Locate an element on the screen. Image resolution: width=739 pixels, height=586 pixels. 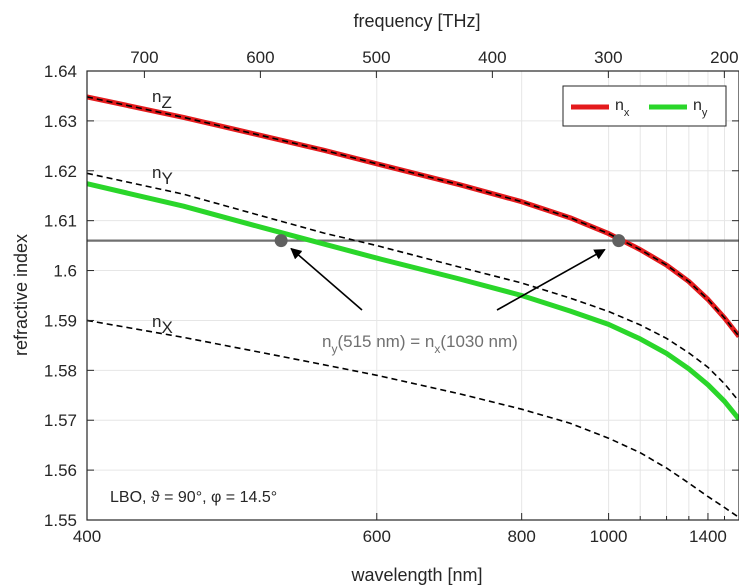
y-tick-label: 1.58 is located at coordinates (60, 370).